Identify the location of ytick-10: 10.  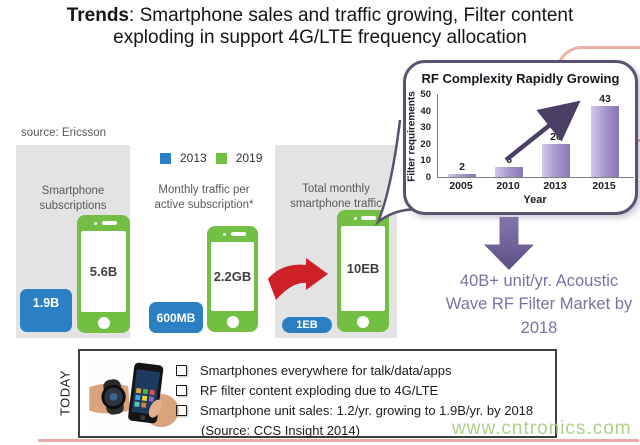
(425, 161).